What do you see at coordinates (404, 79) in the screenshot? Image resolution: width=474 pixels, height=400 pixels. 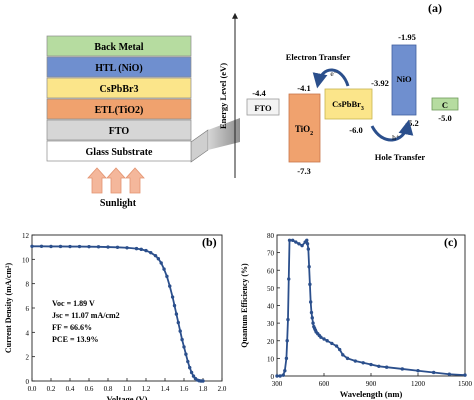 I see `nio-band-label: NiO` at bounding box center [404, 79].